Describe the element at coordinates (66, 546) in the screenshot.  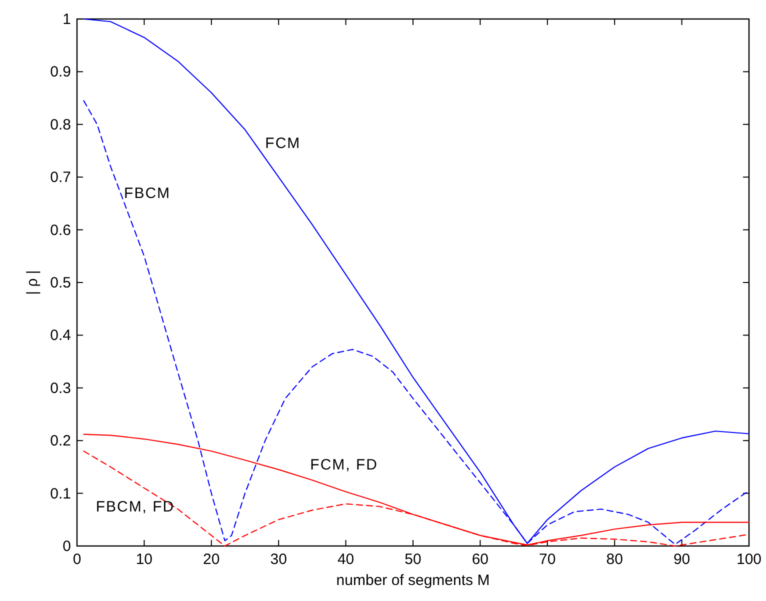
I see `y-tick-label: 0` at that location.